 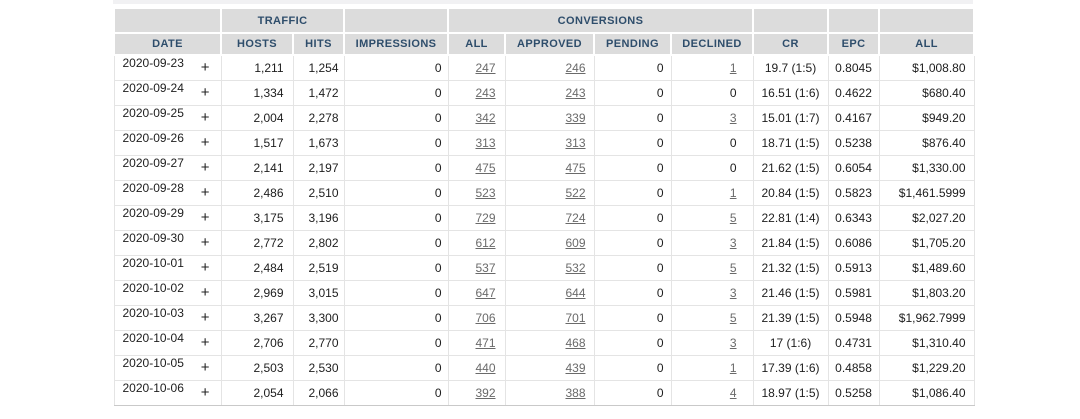 What do you see at coordinates (575, 68) in the screenshot?
I see `approved-link: 246` at bounding box center [575, 68].